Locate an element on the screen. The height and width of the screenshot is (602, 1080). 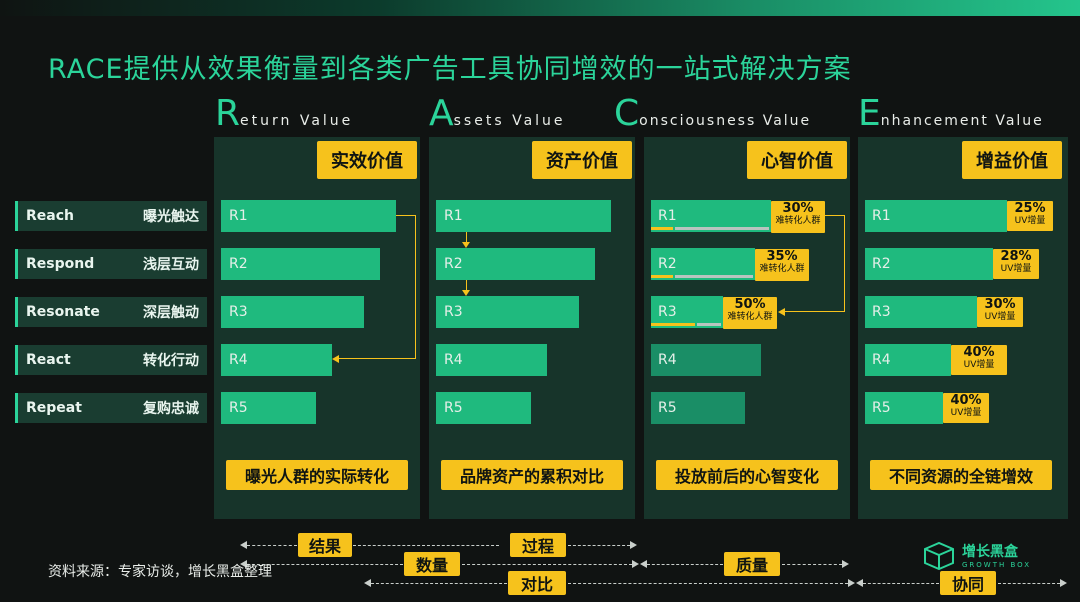
column-header-return: Return Value is located at coordinates (284, 116).